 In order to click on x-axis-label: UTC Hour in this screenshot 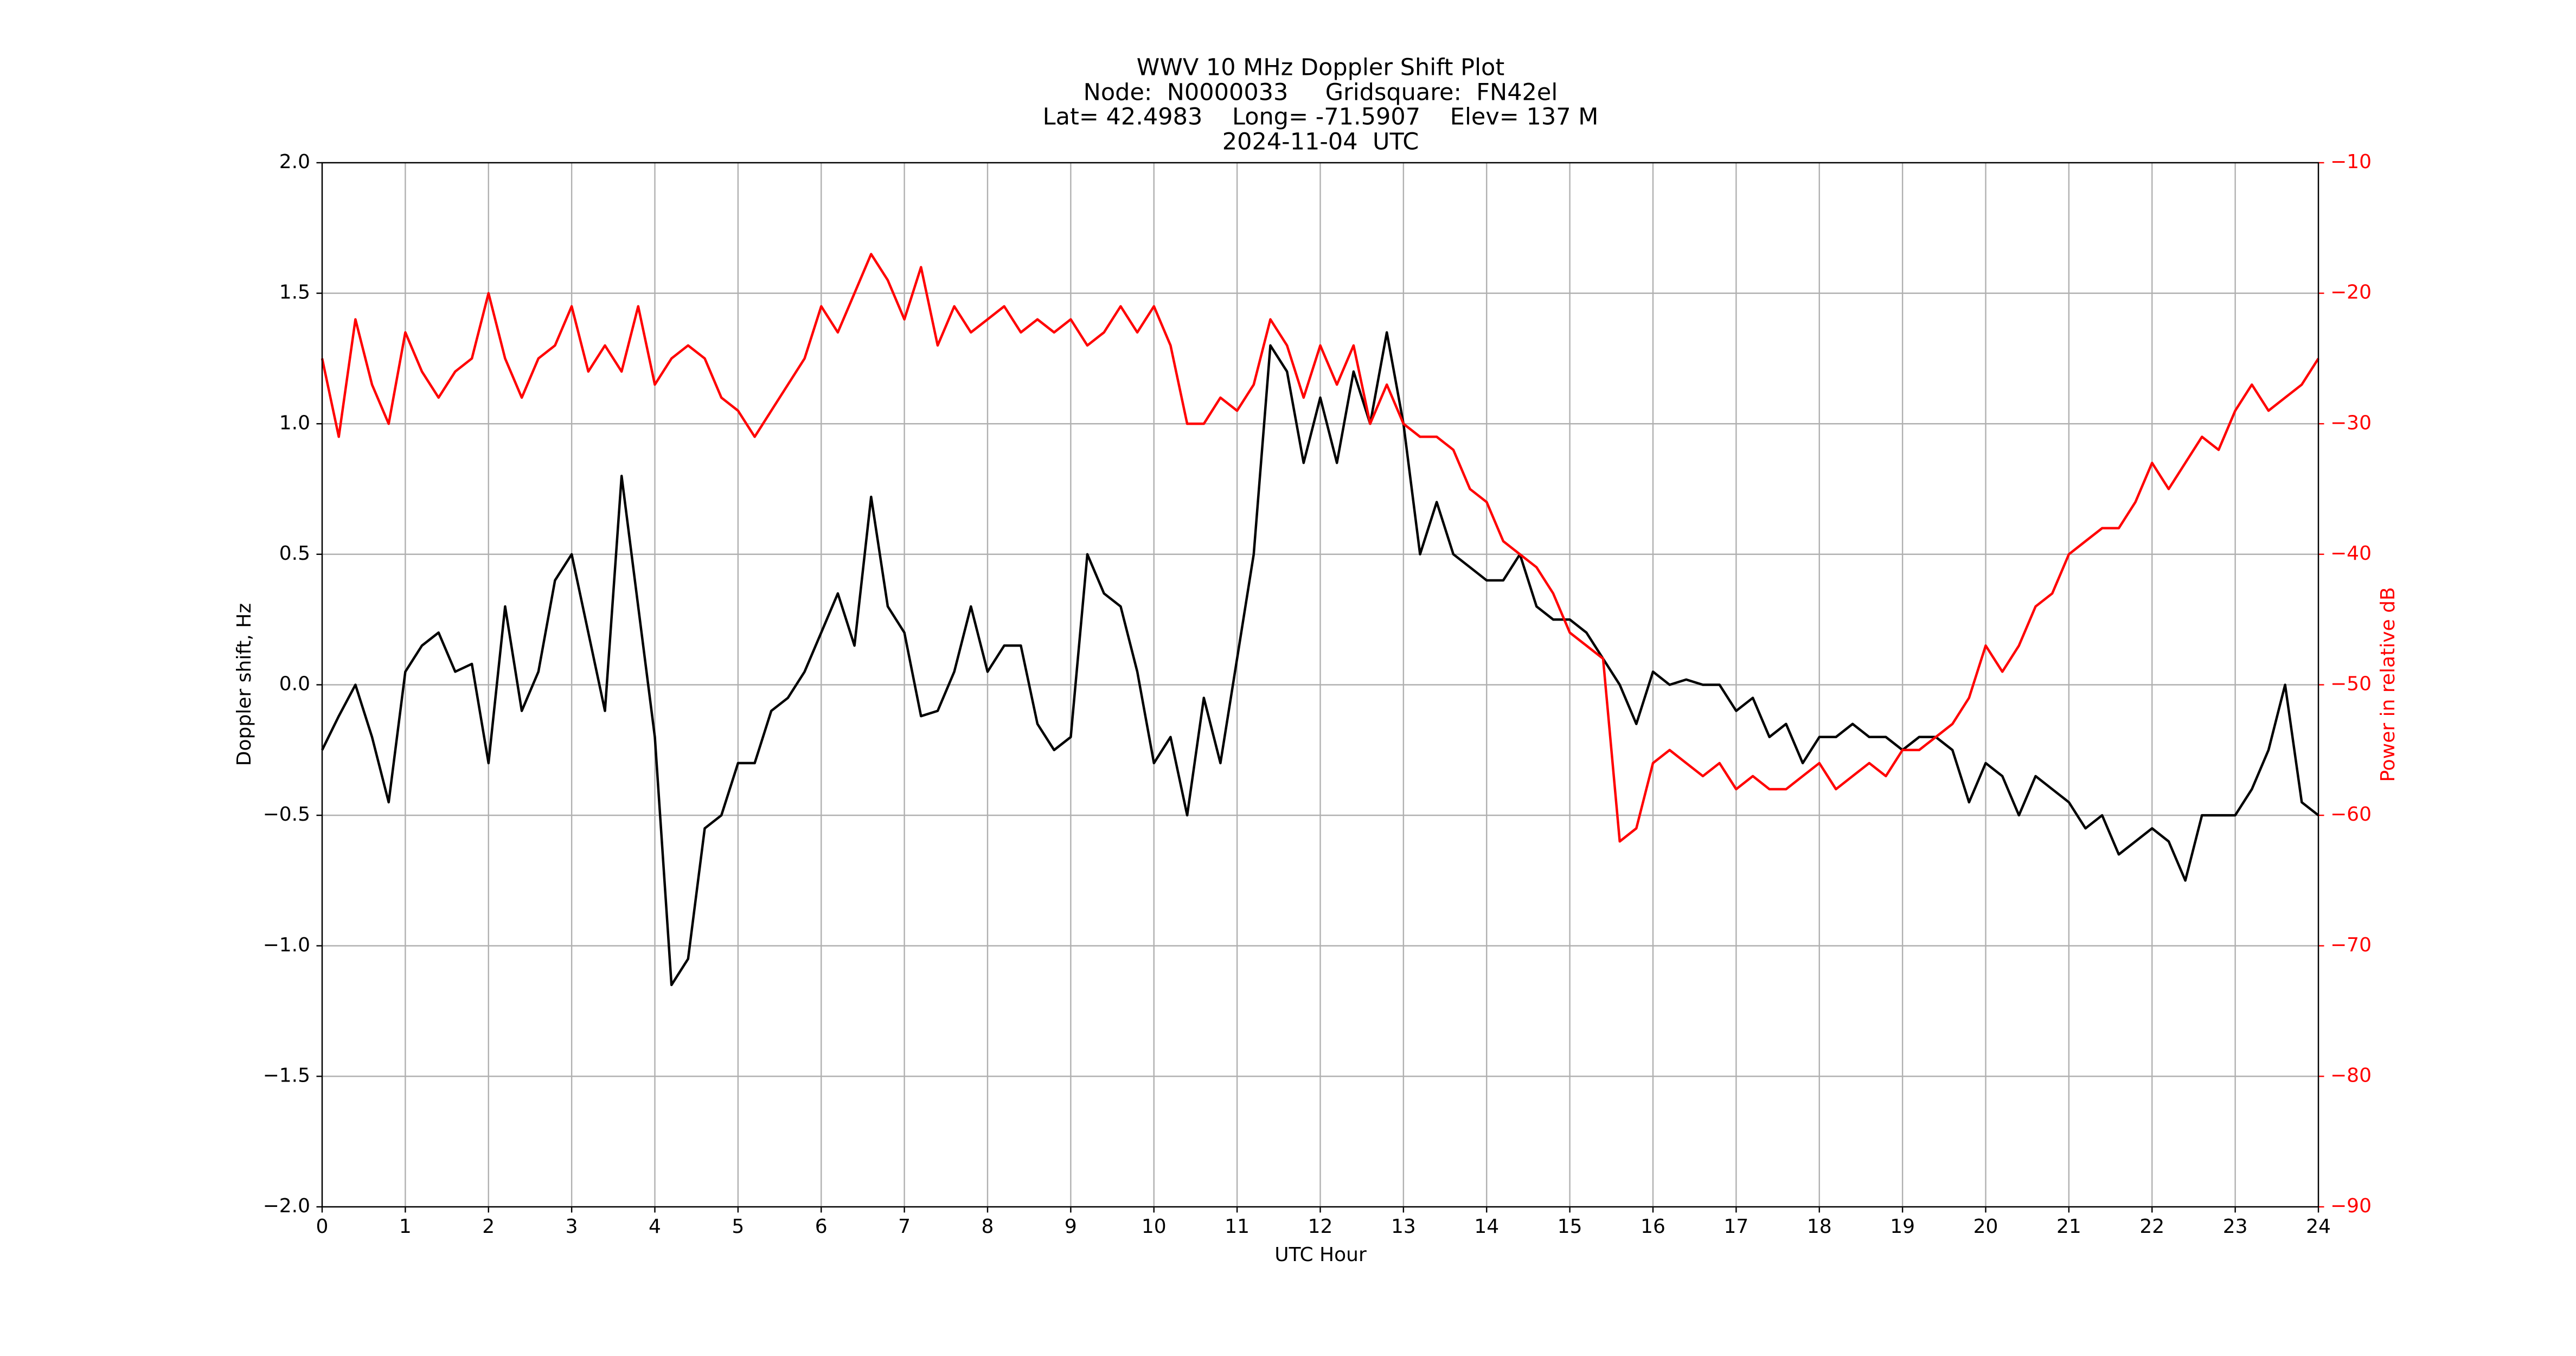, I will do `click(1320, 1255)`.